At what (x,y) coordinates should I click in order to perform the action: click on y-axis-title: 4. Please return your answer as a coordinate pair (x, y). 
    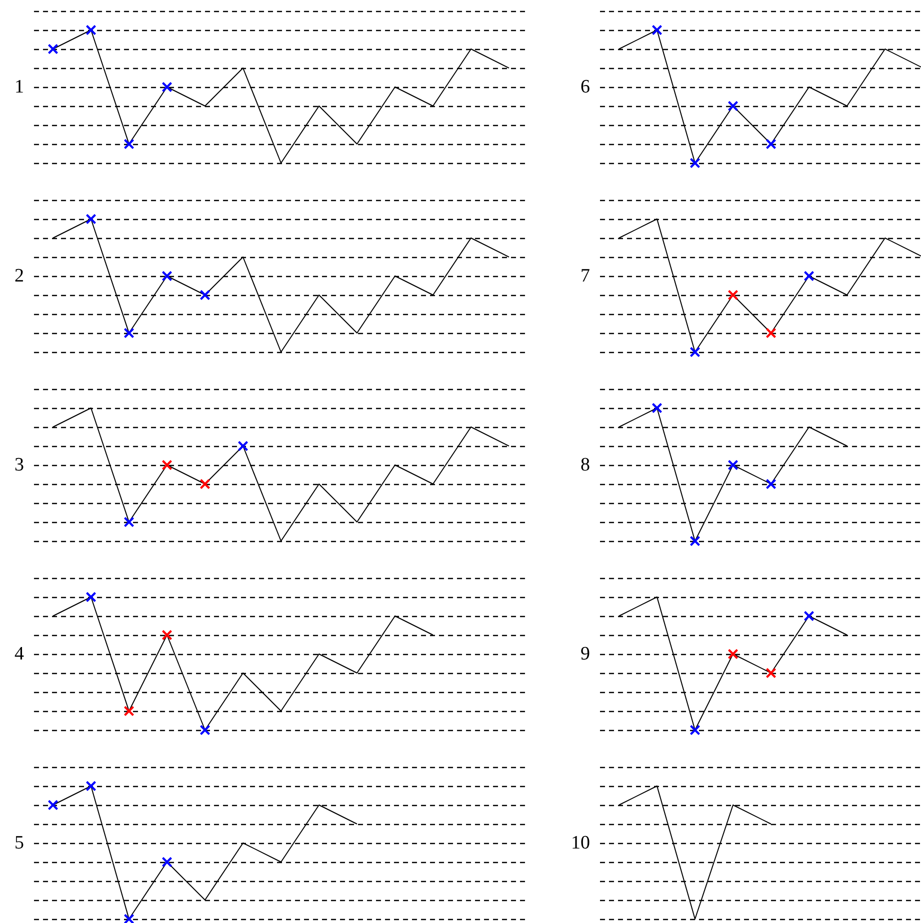
    Looking at the image, I should click on (19, 654).